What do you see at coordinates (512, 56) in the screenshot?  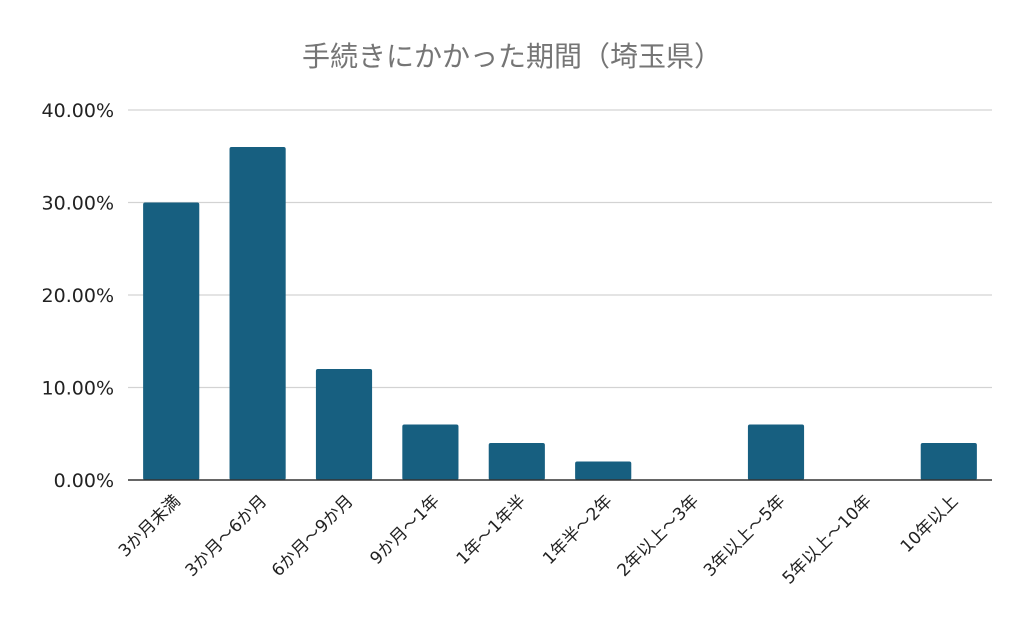 I see `chart-title: 手続きにかかった期間（埼玉県）` at bounding box center [512, 56].